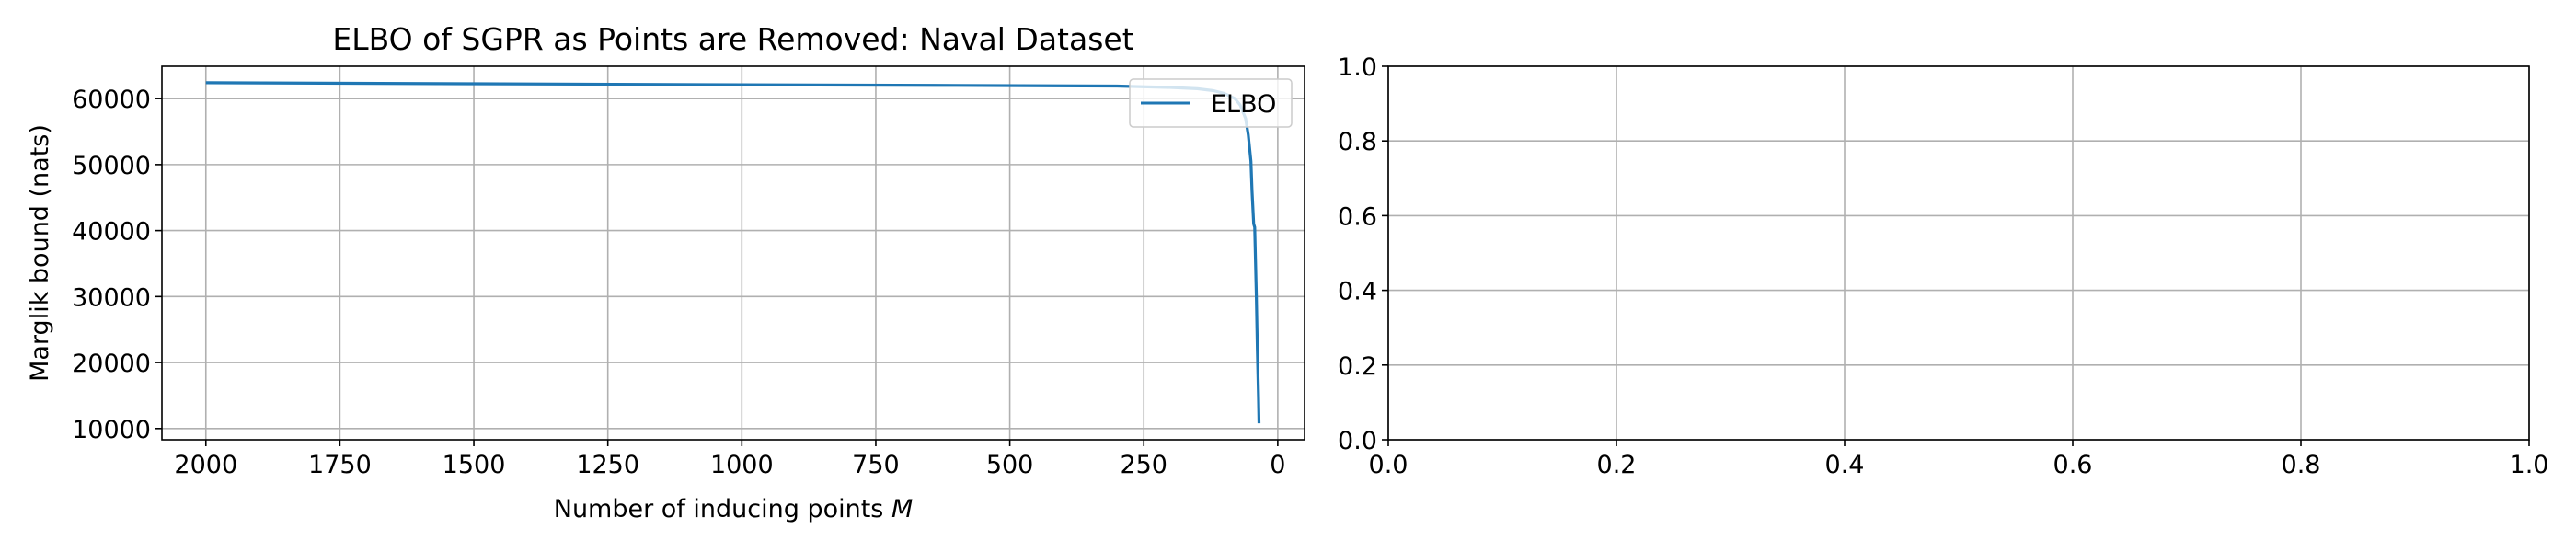 This screenshot has width=2576, height=552. Describe the element at coordinates (1845, 465) in the screenshot. I see `right-x-tick-label: 0.4` at that location.